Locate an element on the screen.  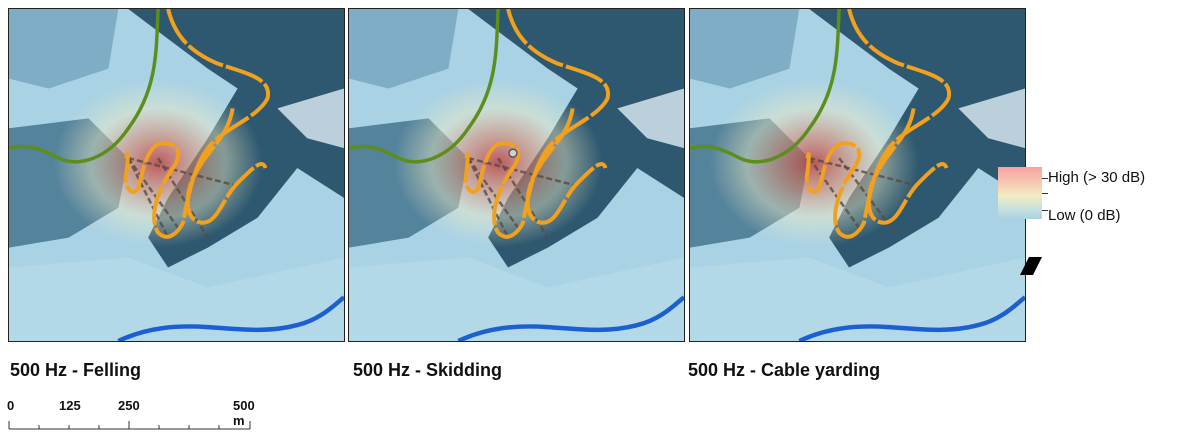
scale-label-0: 0 is located at coordinates (11, 405).